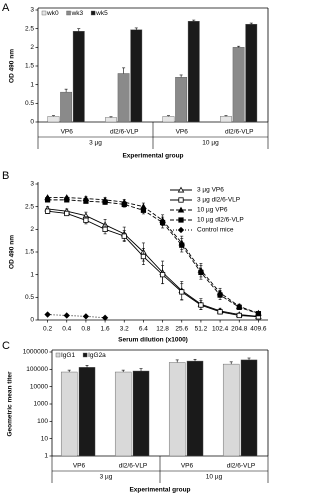 The width and height of the screenshot is (320, 500). I want to click on x-tick-label: 25.6, so click(181, 329).